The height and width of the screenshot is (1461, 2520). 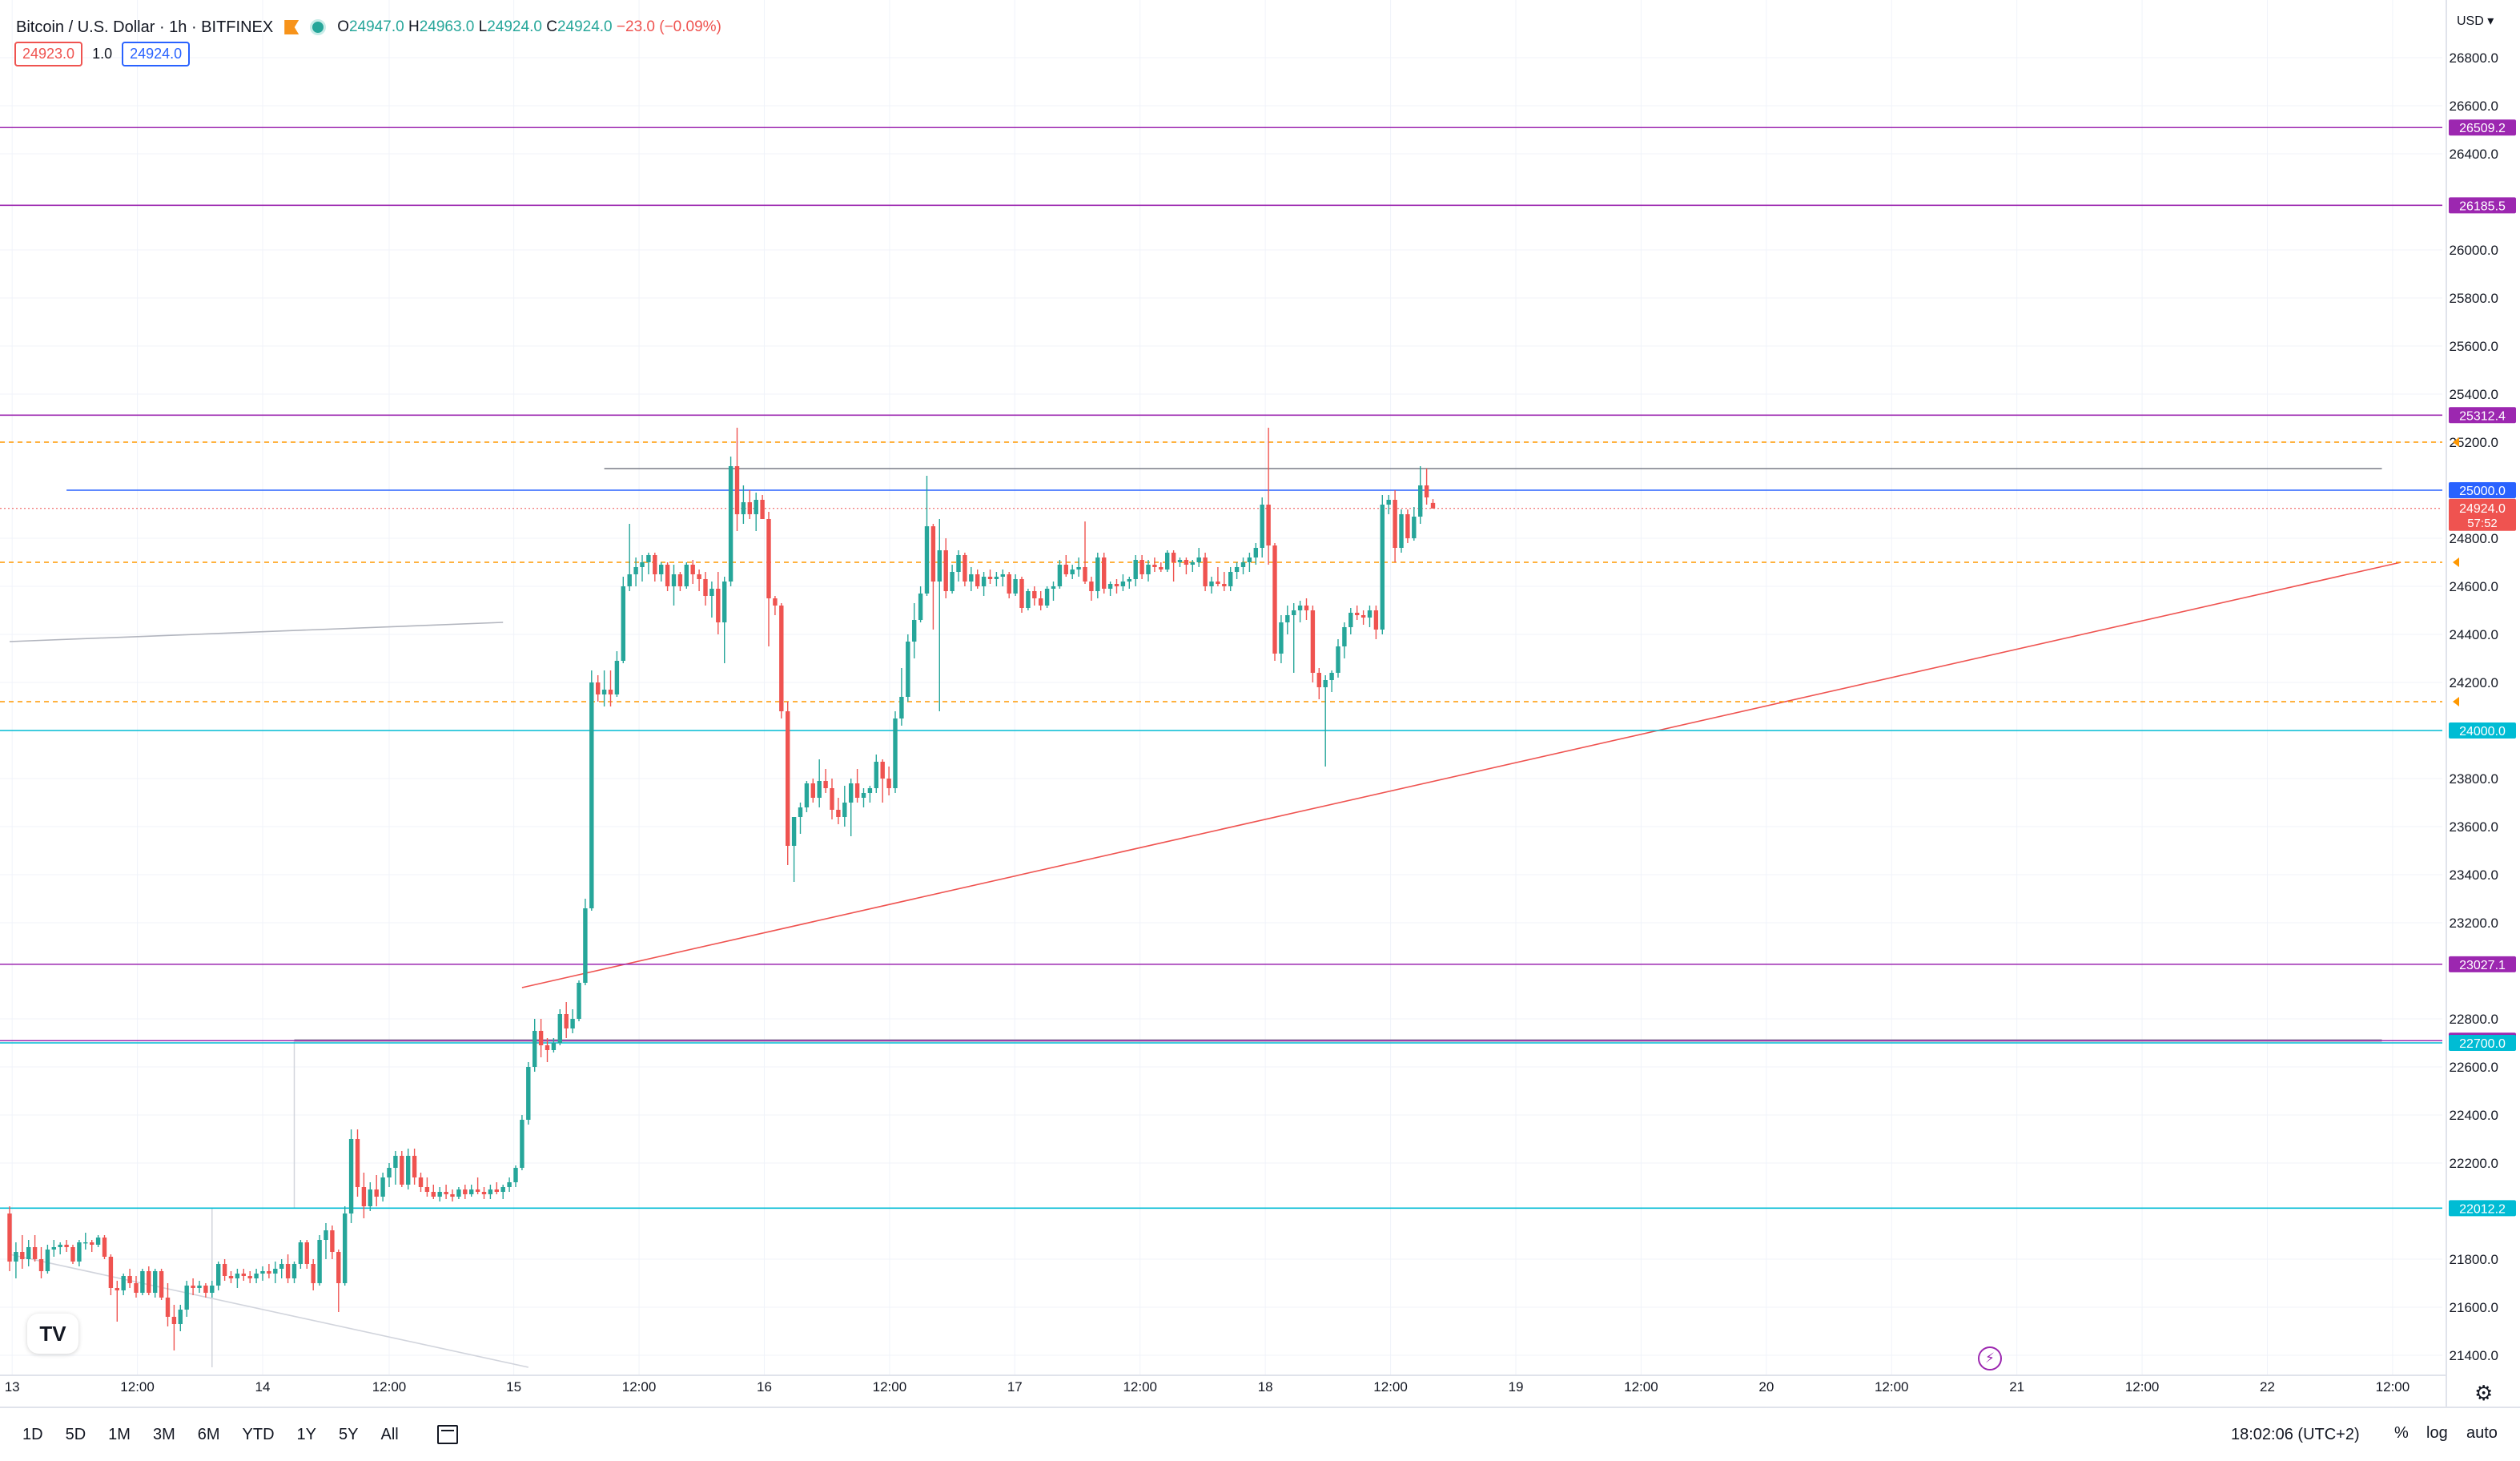 What do you see at coordinates (163, 1434) in the screenshot?
I see `range-3m: 3M` at bounding box center [163, 1434].